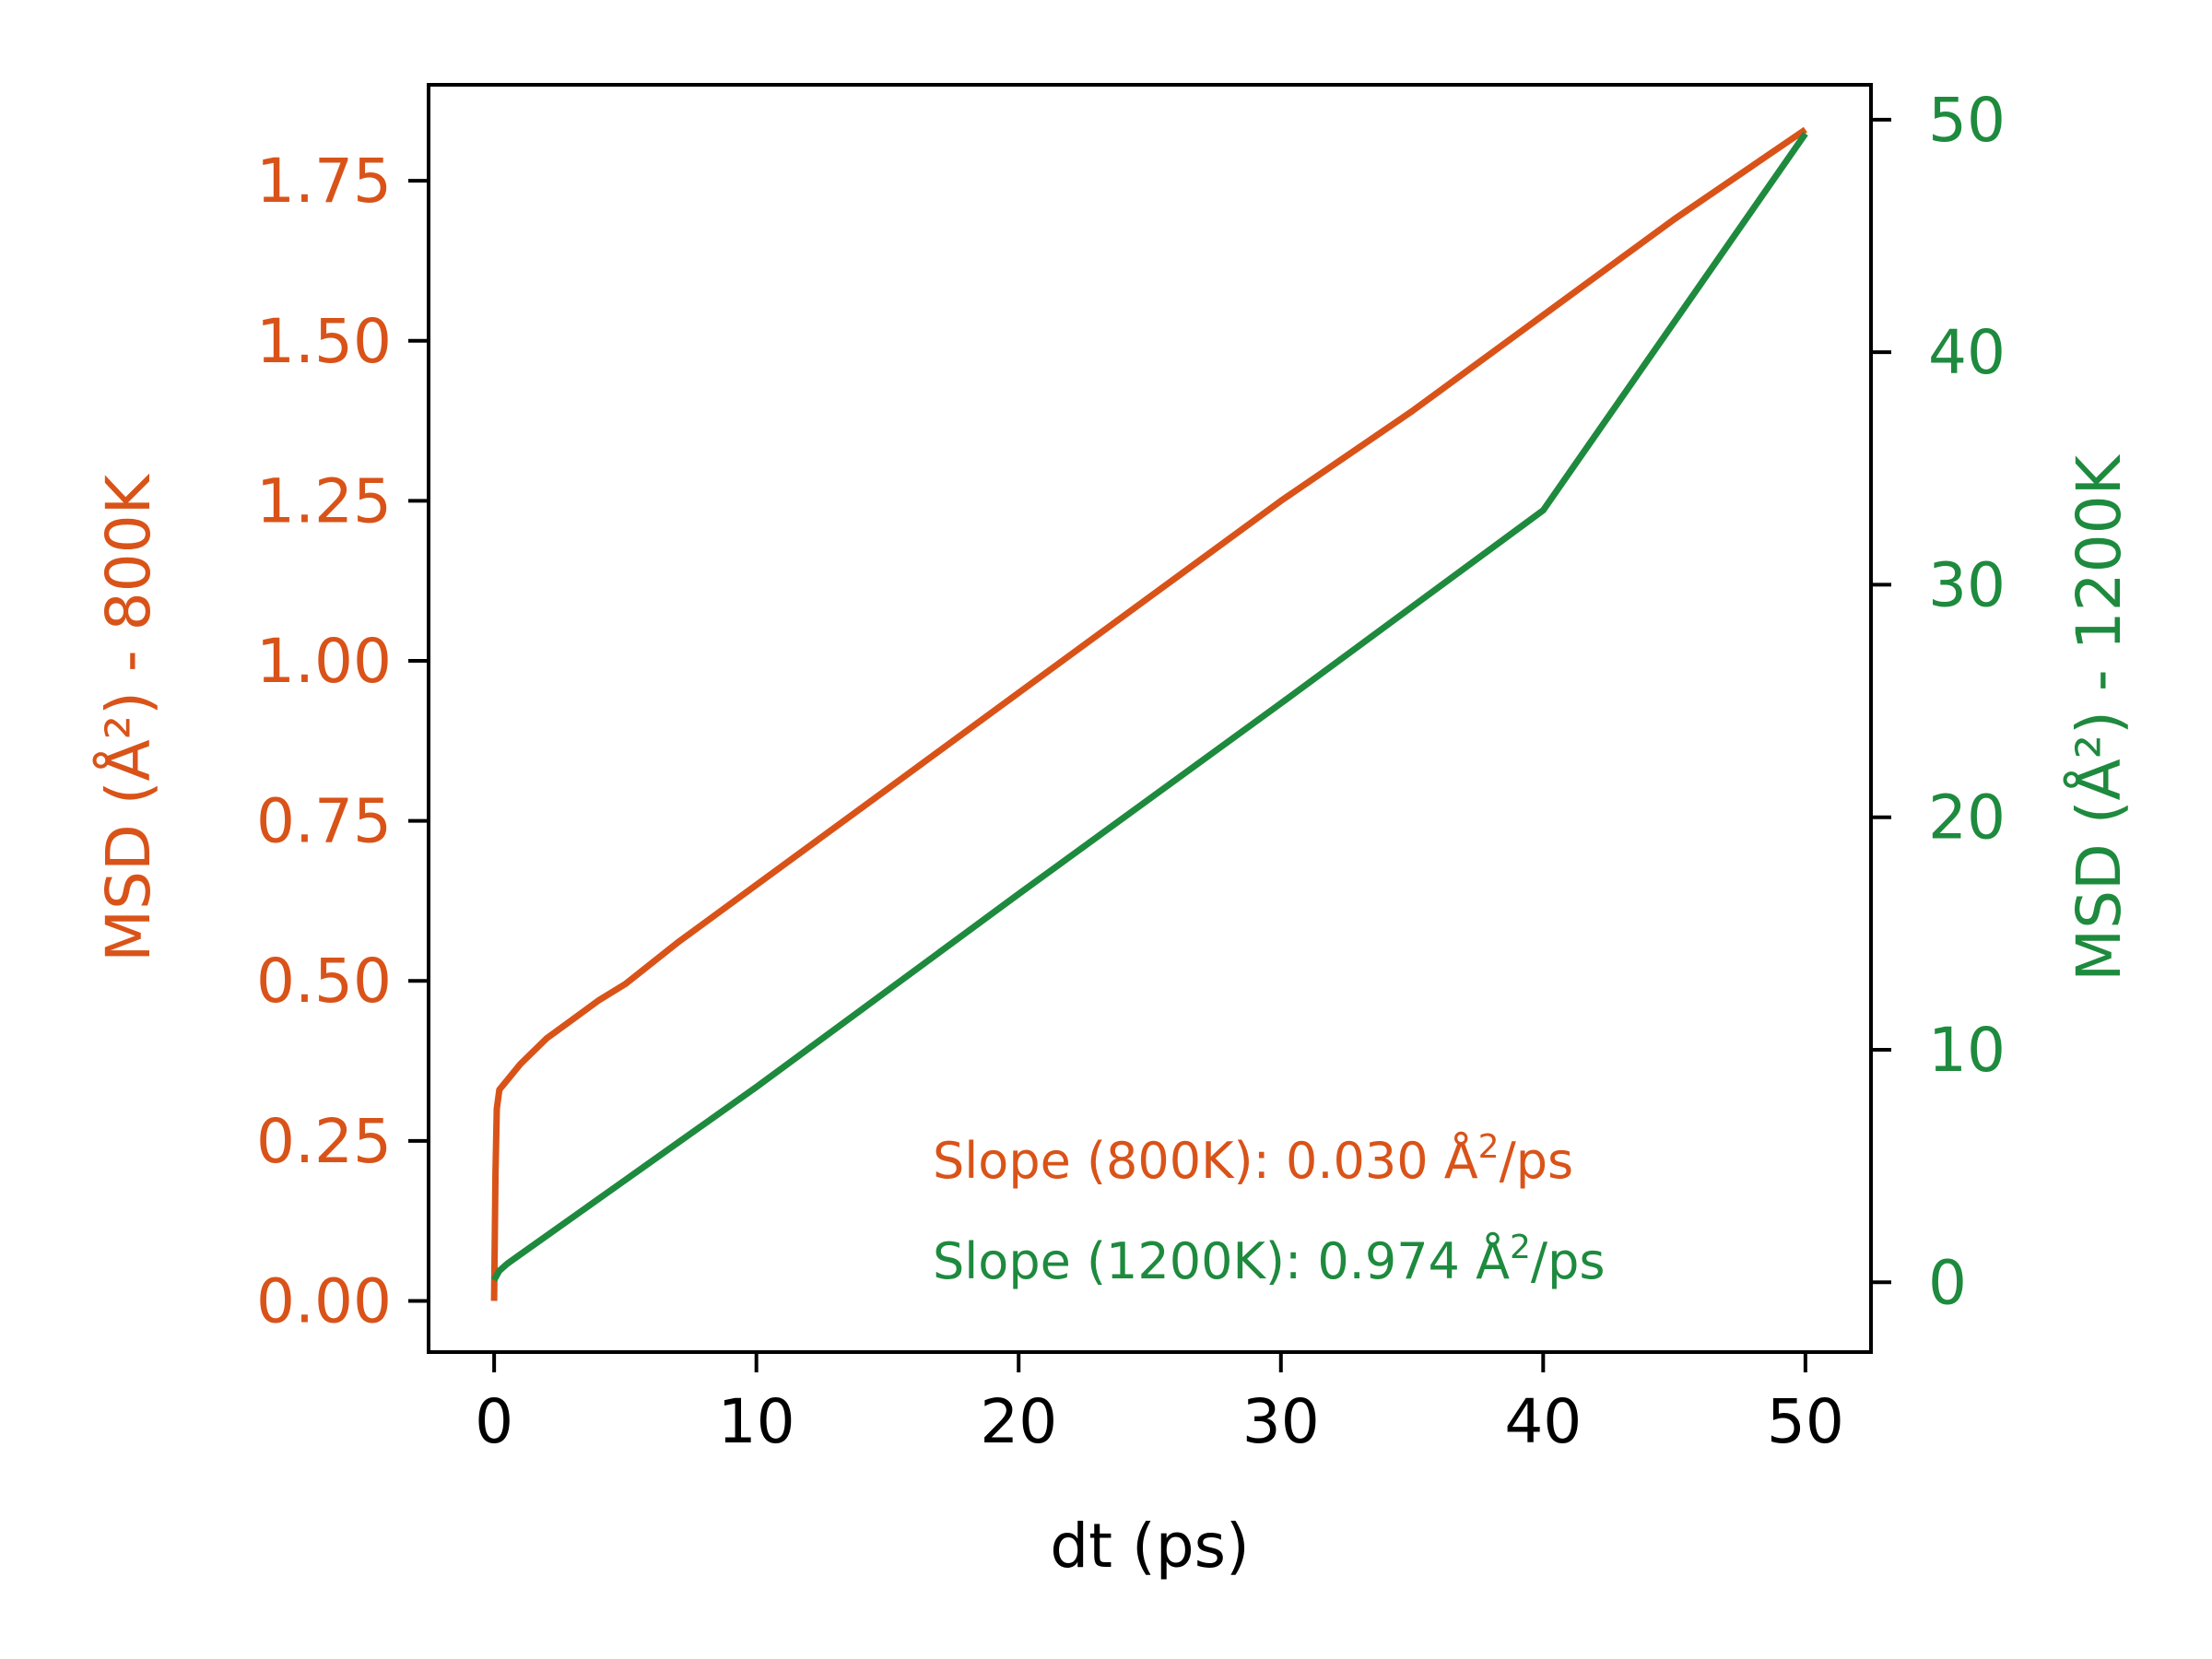 Image resolution: width=2212 pixels, height=1659 pixels. Describe the element at coordinates (756, 1421) in the screenshot. I see `x-tick-label: 10` at that location.